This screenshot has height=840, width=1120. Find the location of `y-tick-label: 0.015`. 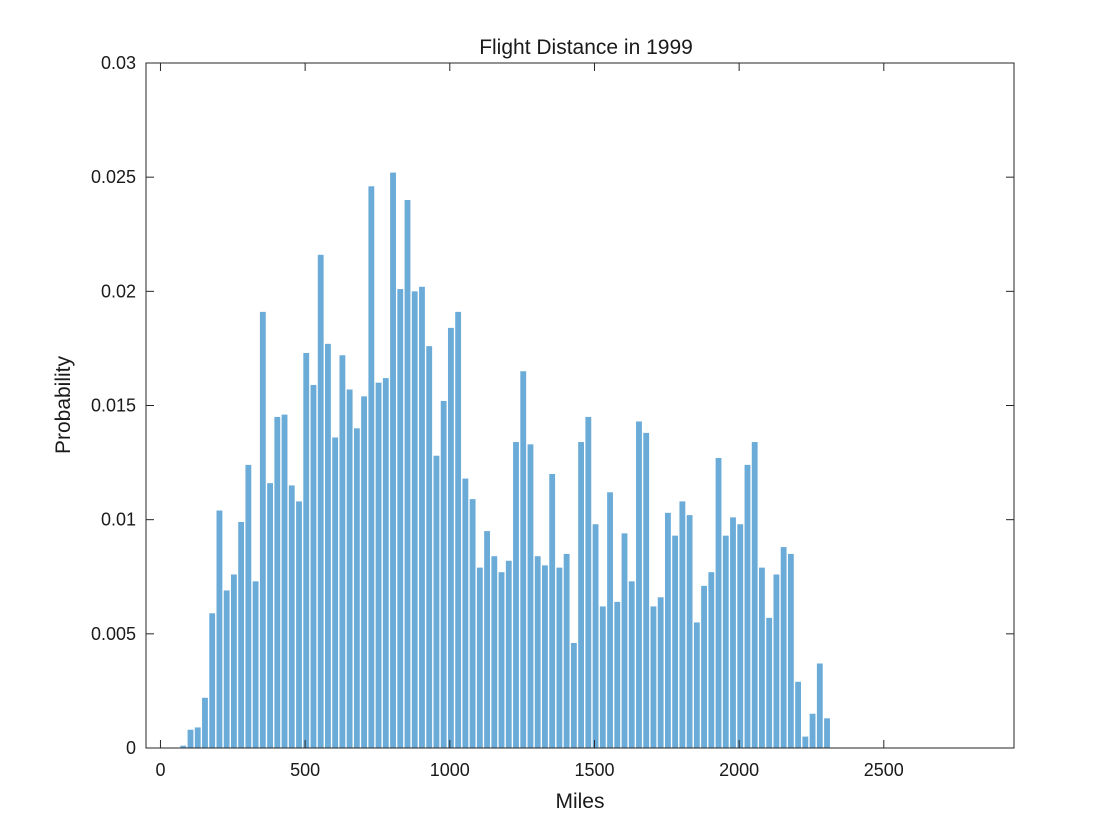

y-tick-label: 0.015 is located at coordinates (113, 406).